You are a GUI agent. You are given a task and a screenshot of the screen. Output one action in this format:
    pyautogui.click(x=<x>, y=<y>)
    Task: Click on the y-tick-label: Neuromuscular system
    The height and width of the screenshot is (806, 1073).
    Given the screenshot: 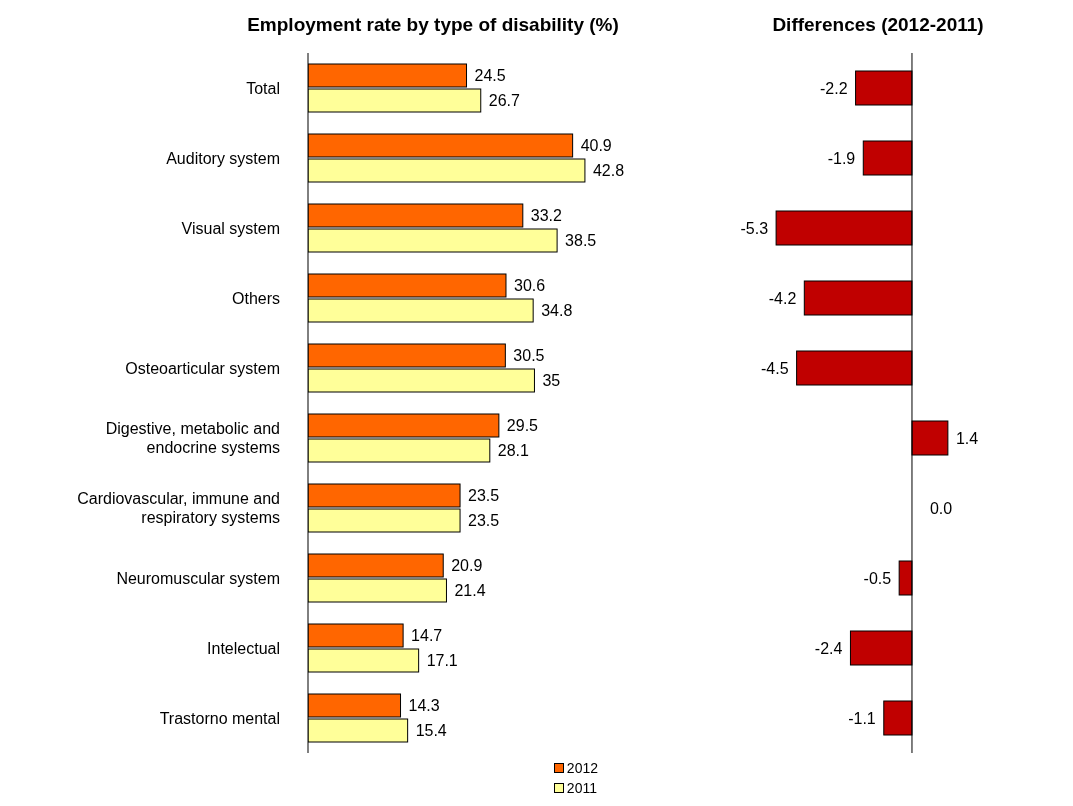 What is the action you would take?
    pyautogui.click(x=198, y=578)
    